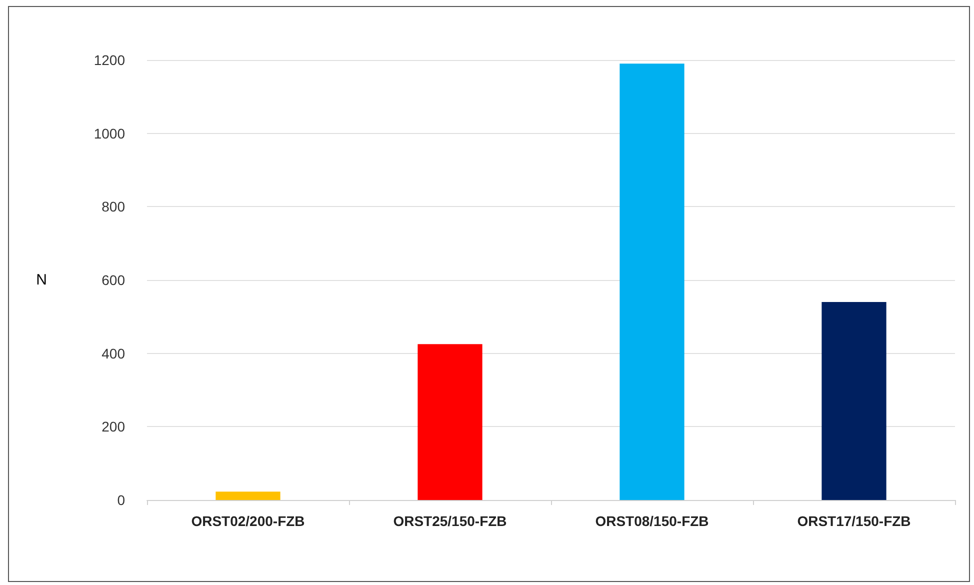  What do you see at coordinates (248, 521) in the screenshot?
I see `x-tick-label: ORST02/200-FZB` at bounding box center [248, 521].